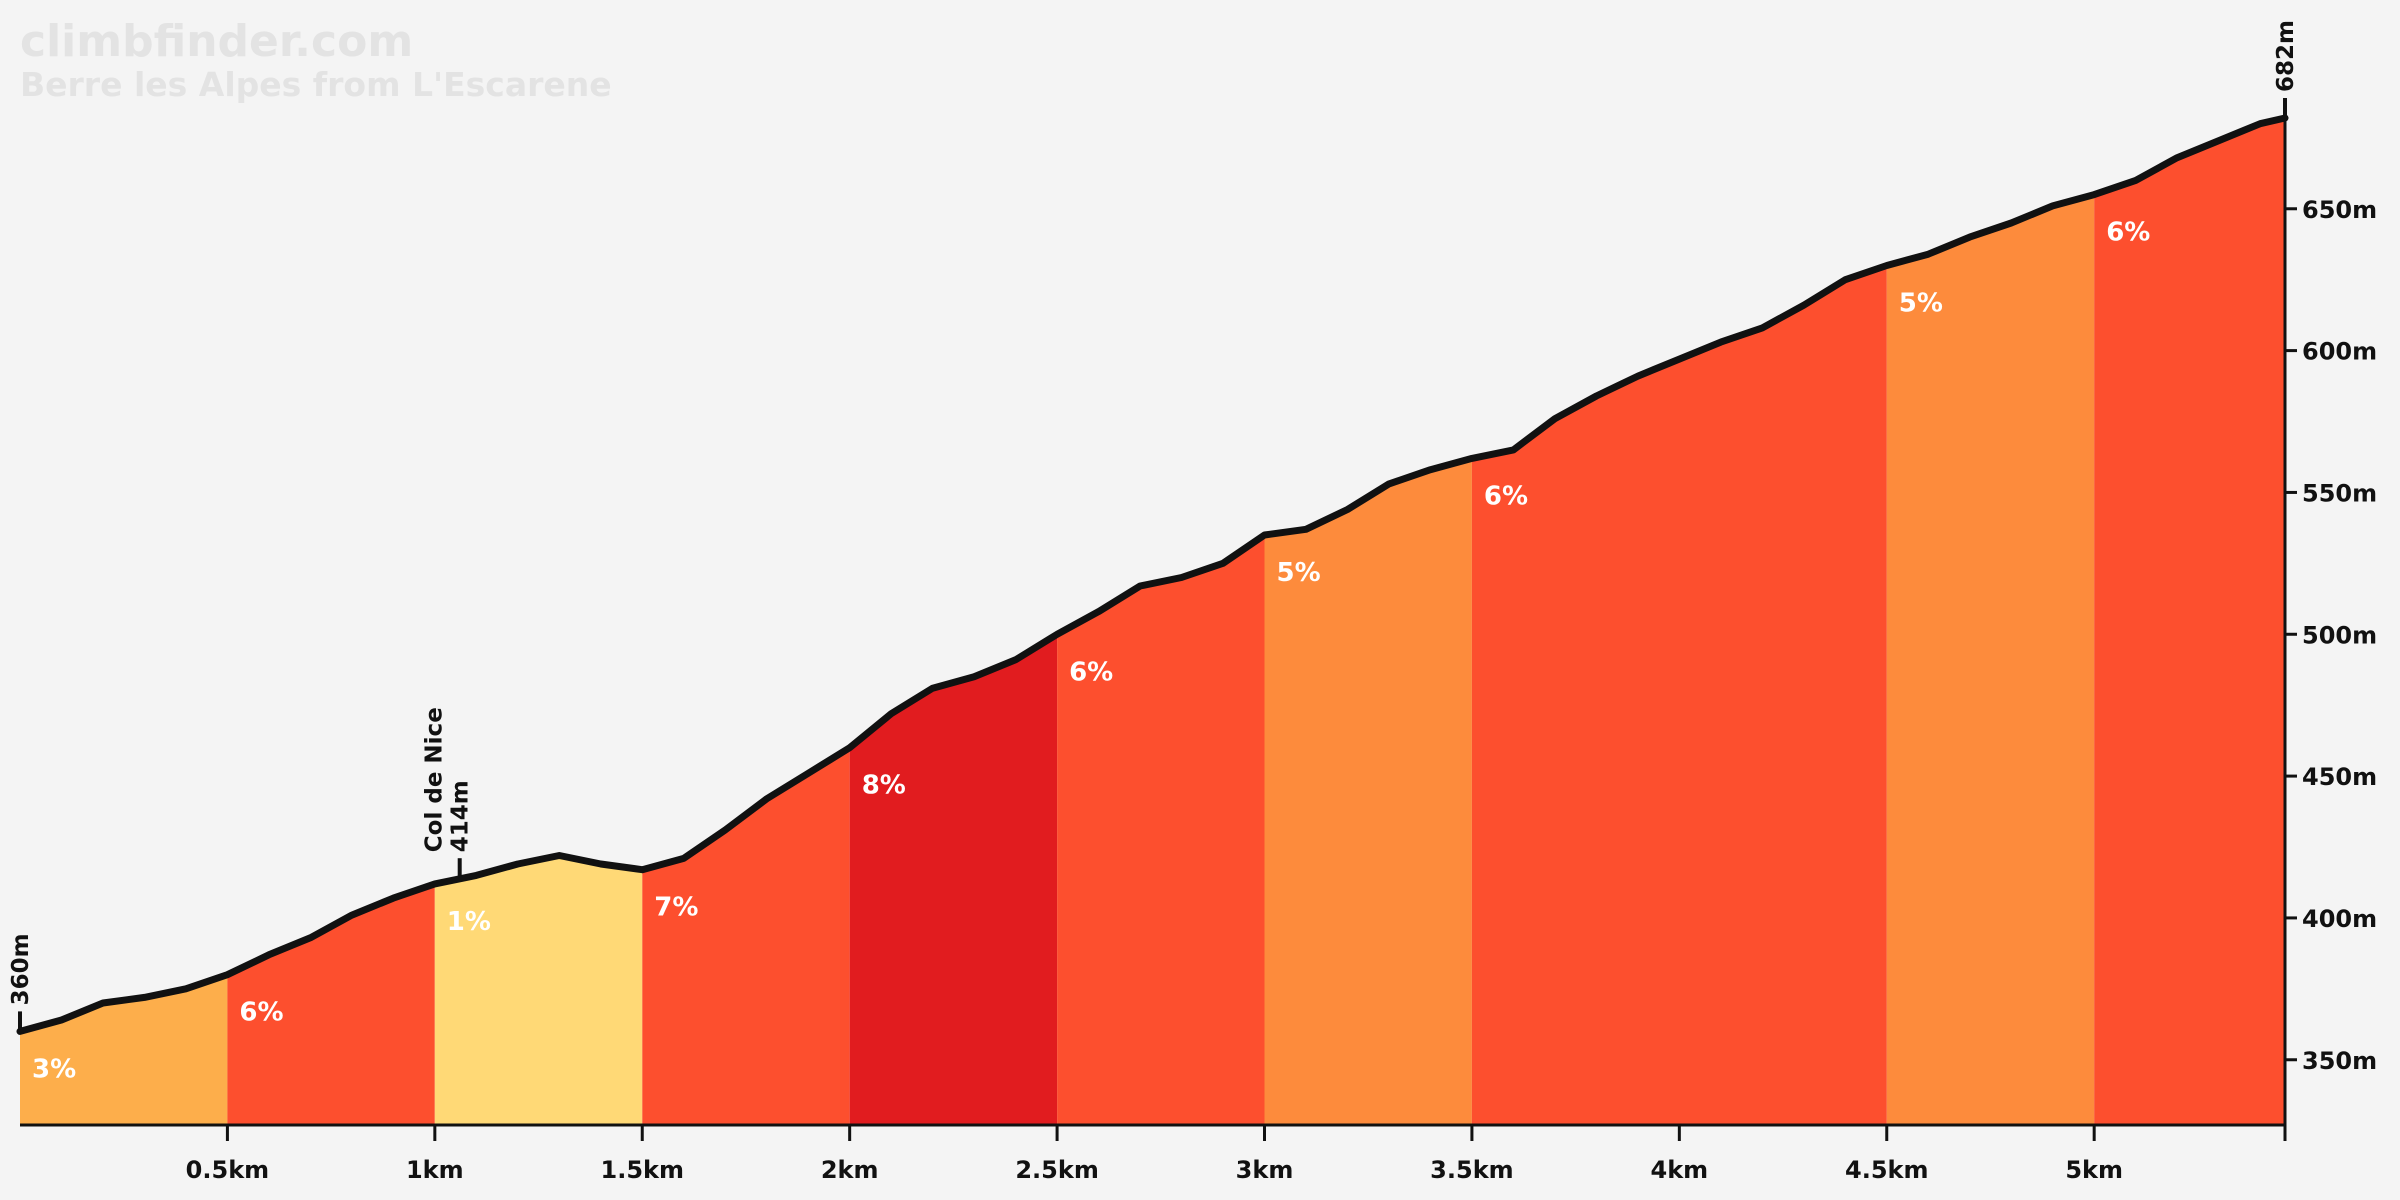 The height and width of the screenshot is (1200, 2400). Describe the element at coordinates (1886, 1170) in the screenshot. I see `x-tick-label: 4.5km` at that location.